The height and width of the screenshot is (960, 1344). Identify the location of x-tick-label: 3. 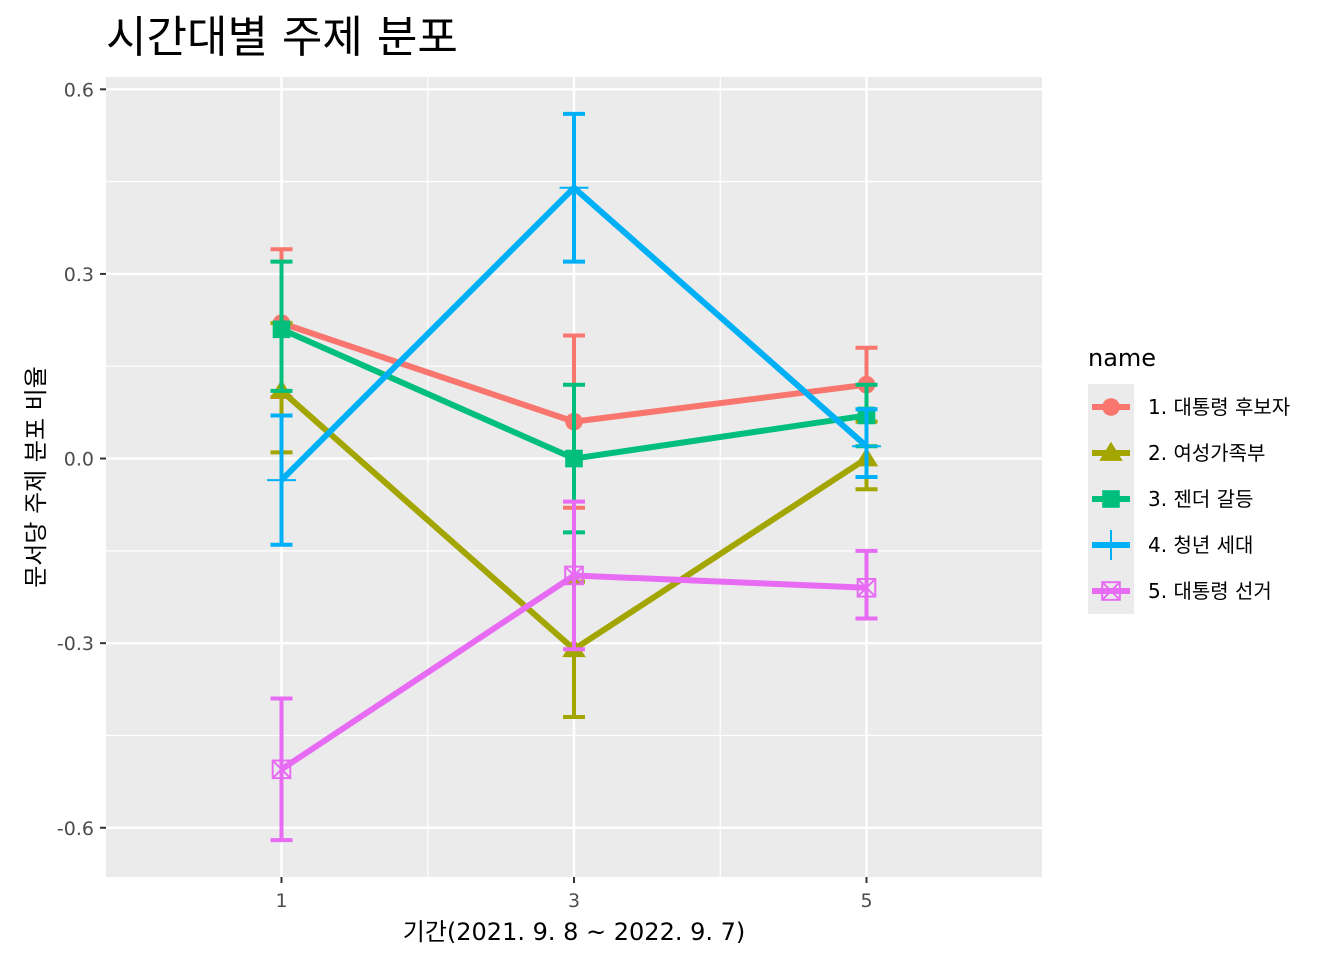
(574, 901).